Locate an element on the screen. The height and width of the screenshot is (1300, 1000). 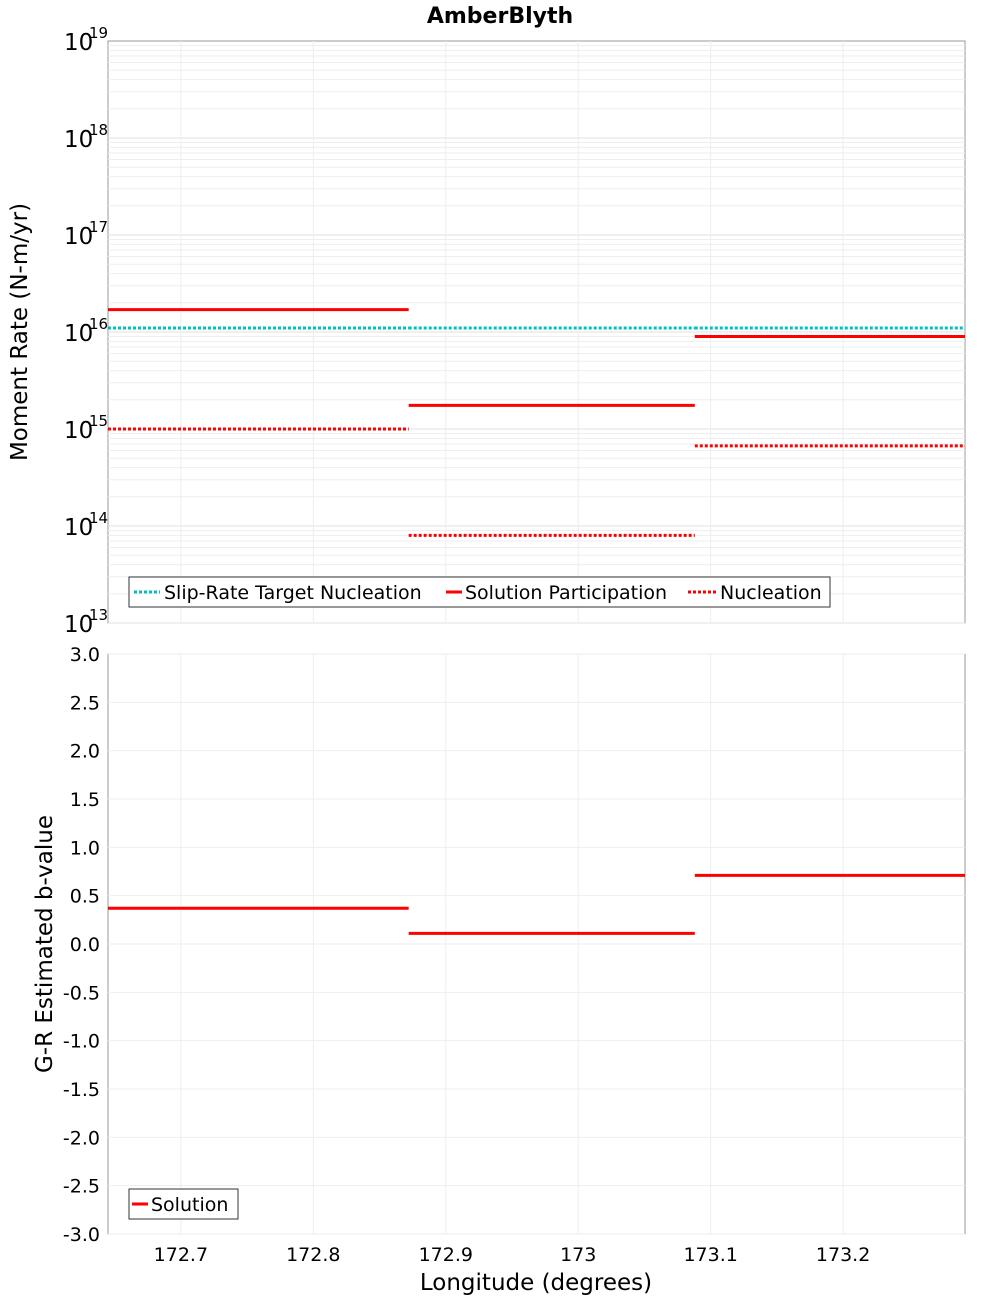
bottom-y-tick-label: 0.5 is located at coordinates (85, 897).